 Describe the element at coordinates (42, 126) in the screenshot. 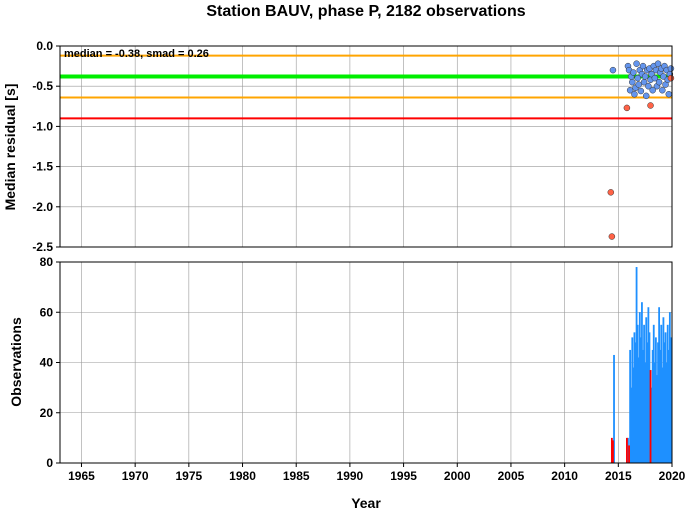

I see `residual-y-tick-label: -1.0` at that location.